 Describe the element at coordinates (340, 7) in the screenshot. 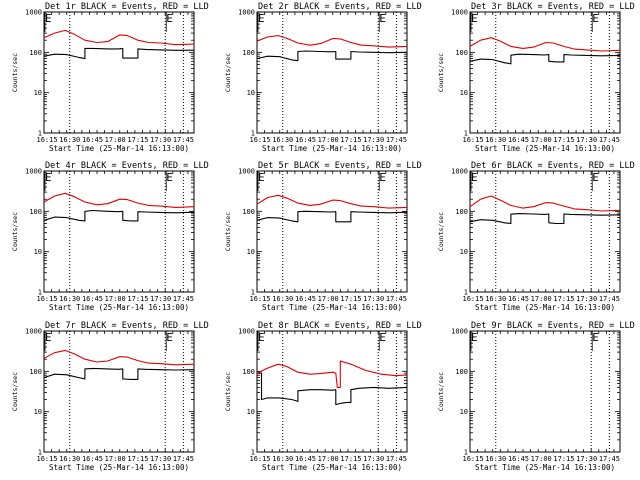

I see `panel-title: Det 2r BLACK = Events, RED = LLD` at that location.